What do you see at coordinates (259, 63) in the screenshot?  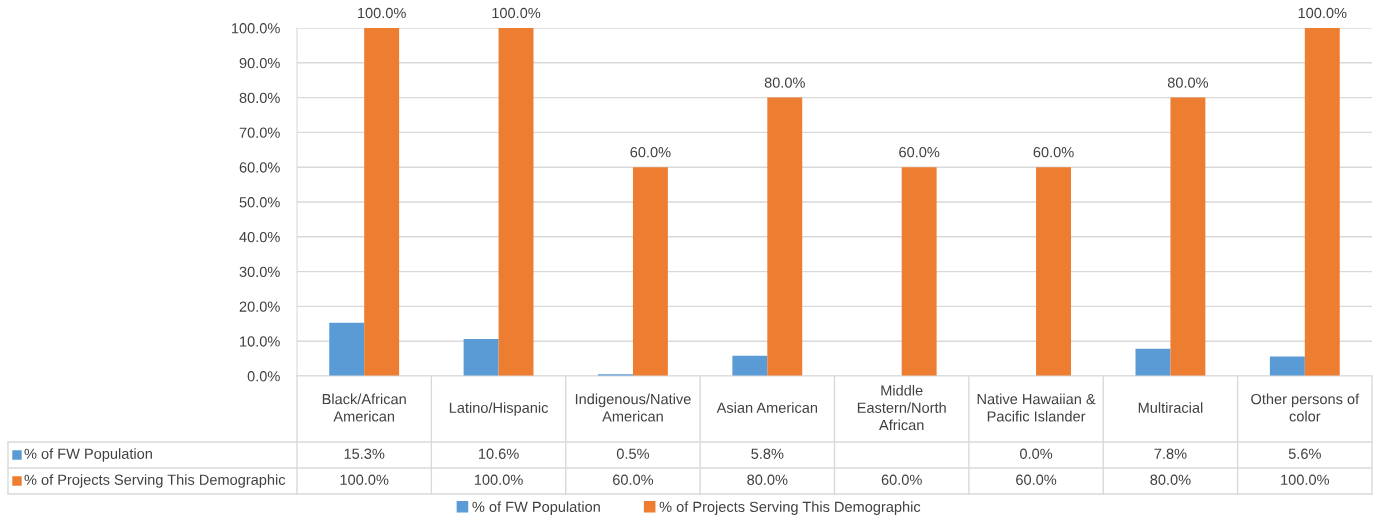 I see `y-tick-label: 90.0%` at bounding box center [259, 63].